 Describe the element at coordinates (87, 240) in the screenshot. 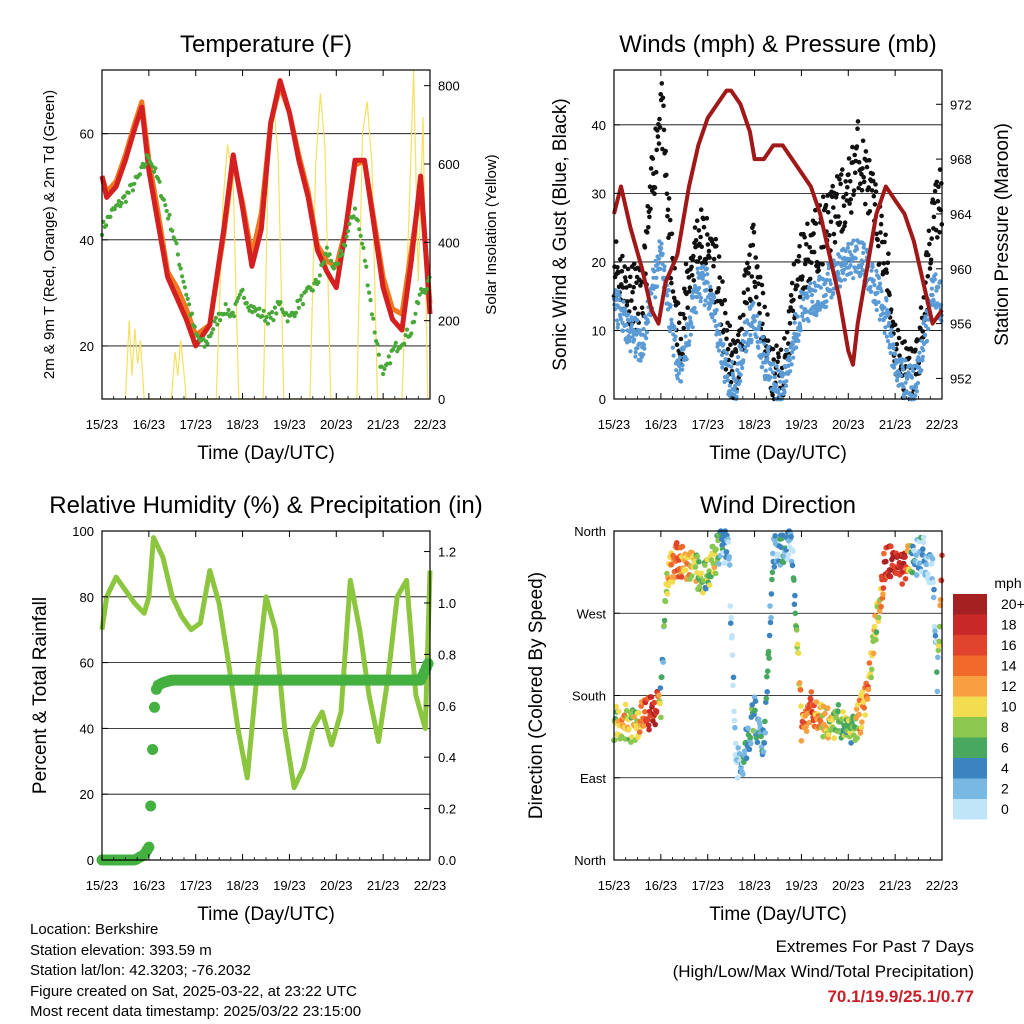

I see `y-tick-label: 40` at that location.